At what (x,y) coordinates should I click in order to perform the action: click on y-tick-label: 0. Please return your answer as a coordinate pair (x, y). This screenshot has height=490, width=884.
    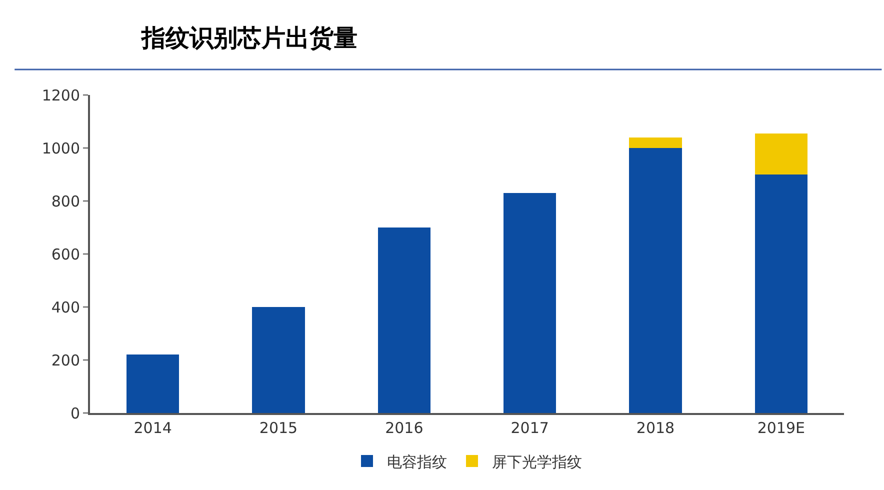
    Looking at the image, I should click on (75, 413).